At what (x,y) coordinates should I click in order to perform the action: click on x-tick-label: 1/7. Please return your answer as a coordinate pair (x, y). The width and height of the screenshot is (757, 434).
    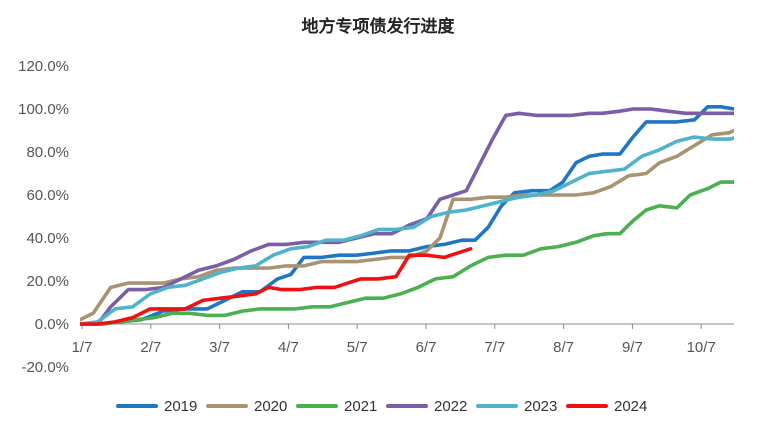
    Looking at the image, I should click on (82, 347).